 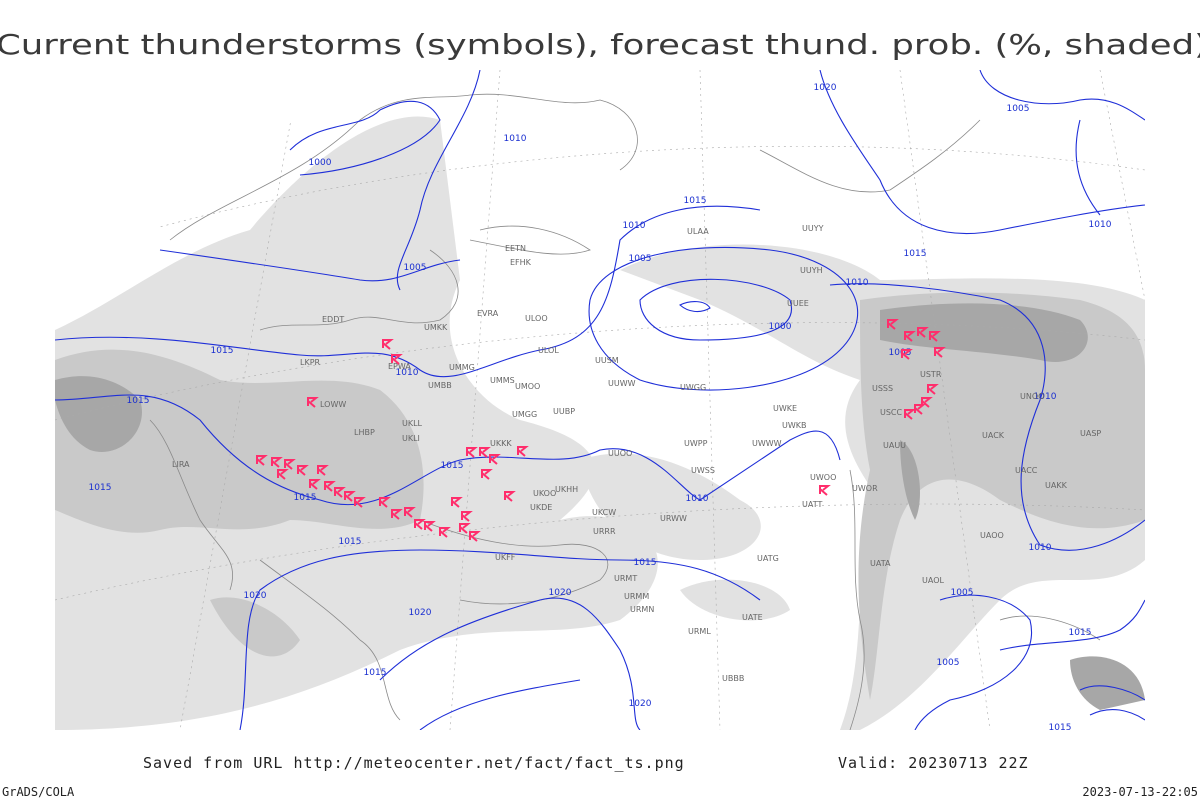 I want to click on station-label: UKLI, so click(x=411, y=438).